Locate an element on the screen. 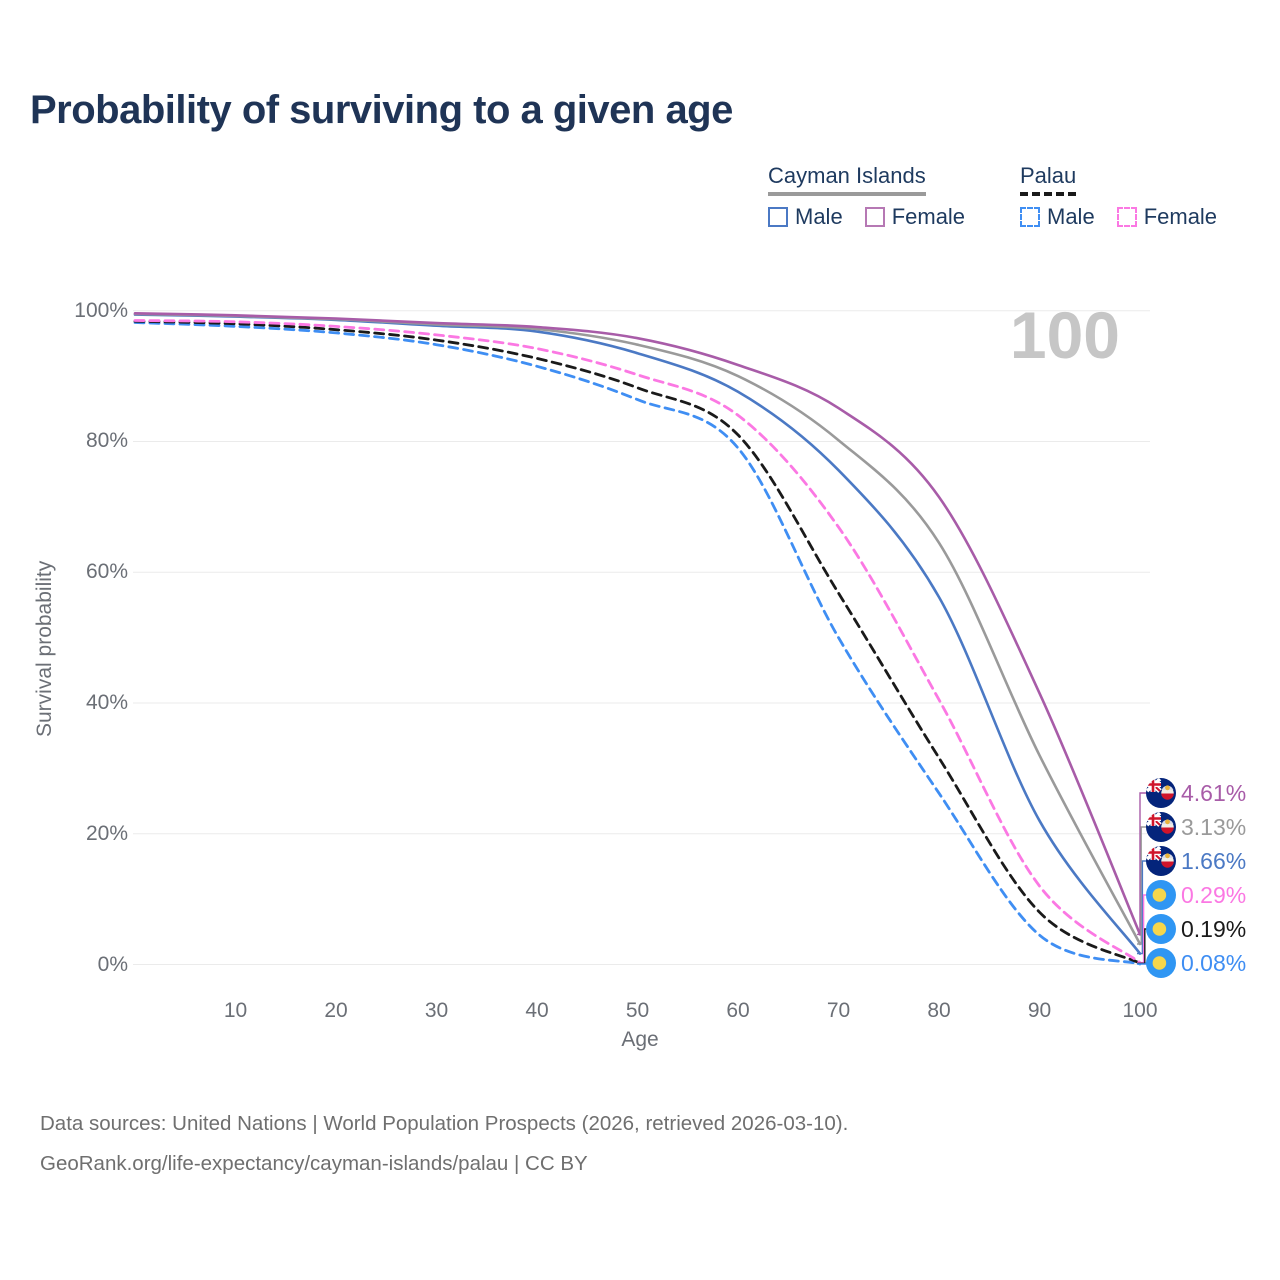  y-axis-tick-label: 60% is located at coordinates (106, 572).